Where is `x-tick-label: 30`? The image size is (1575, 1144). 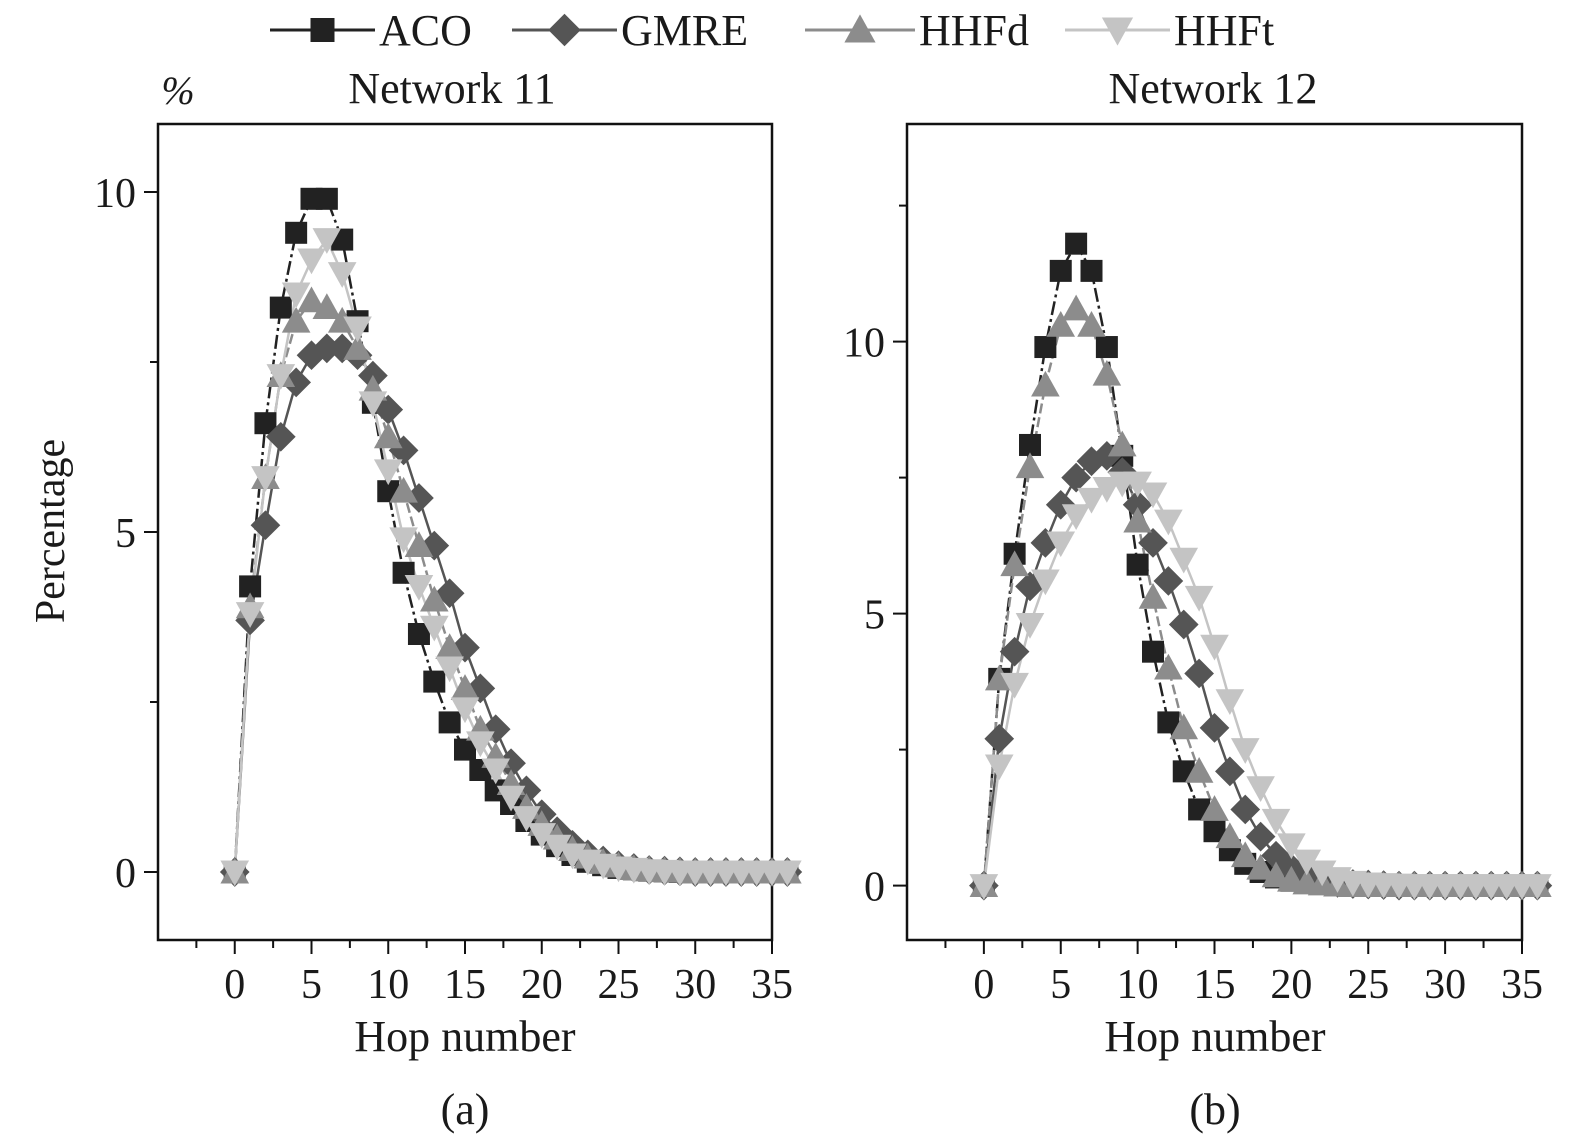 x-tick-label: 30 is located at coordinates (695, 985).